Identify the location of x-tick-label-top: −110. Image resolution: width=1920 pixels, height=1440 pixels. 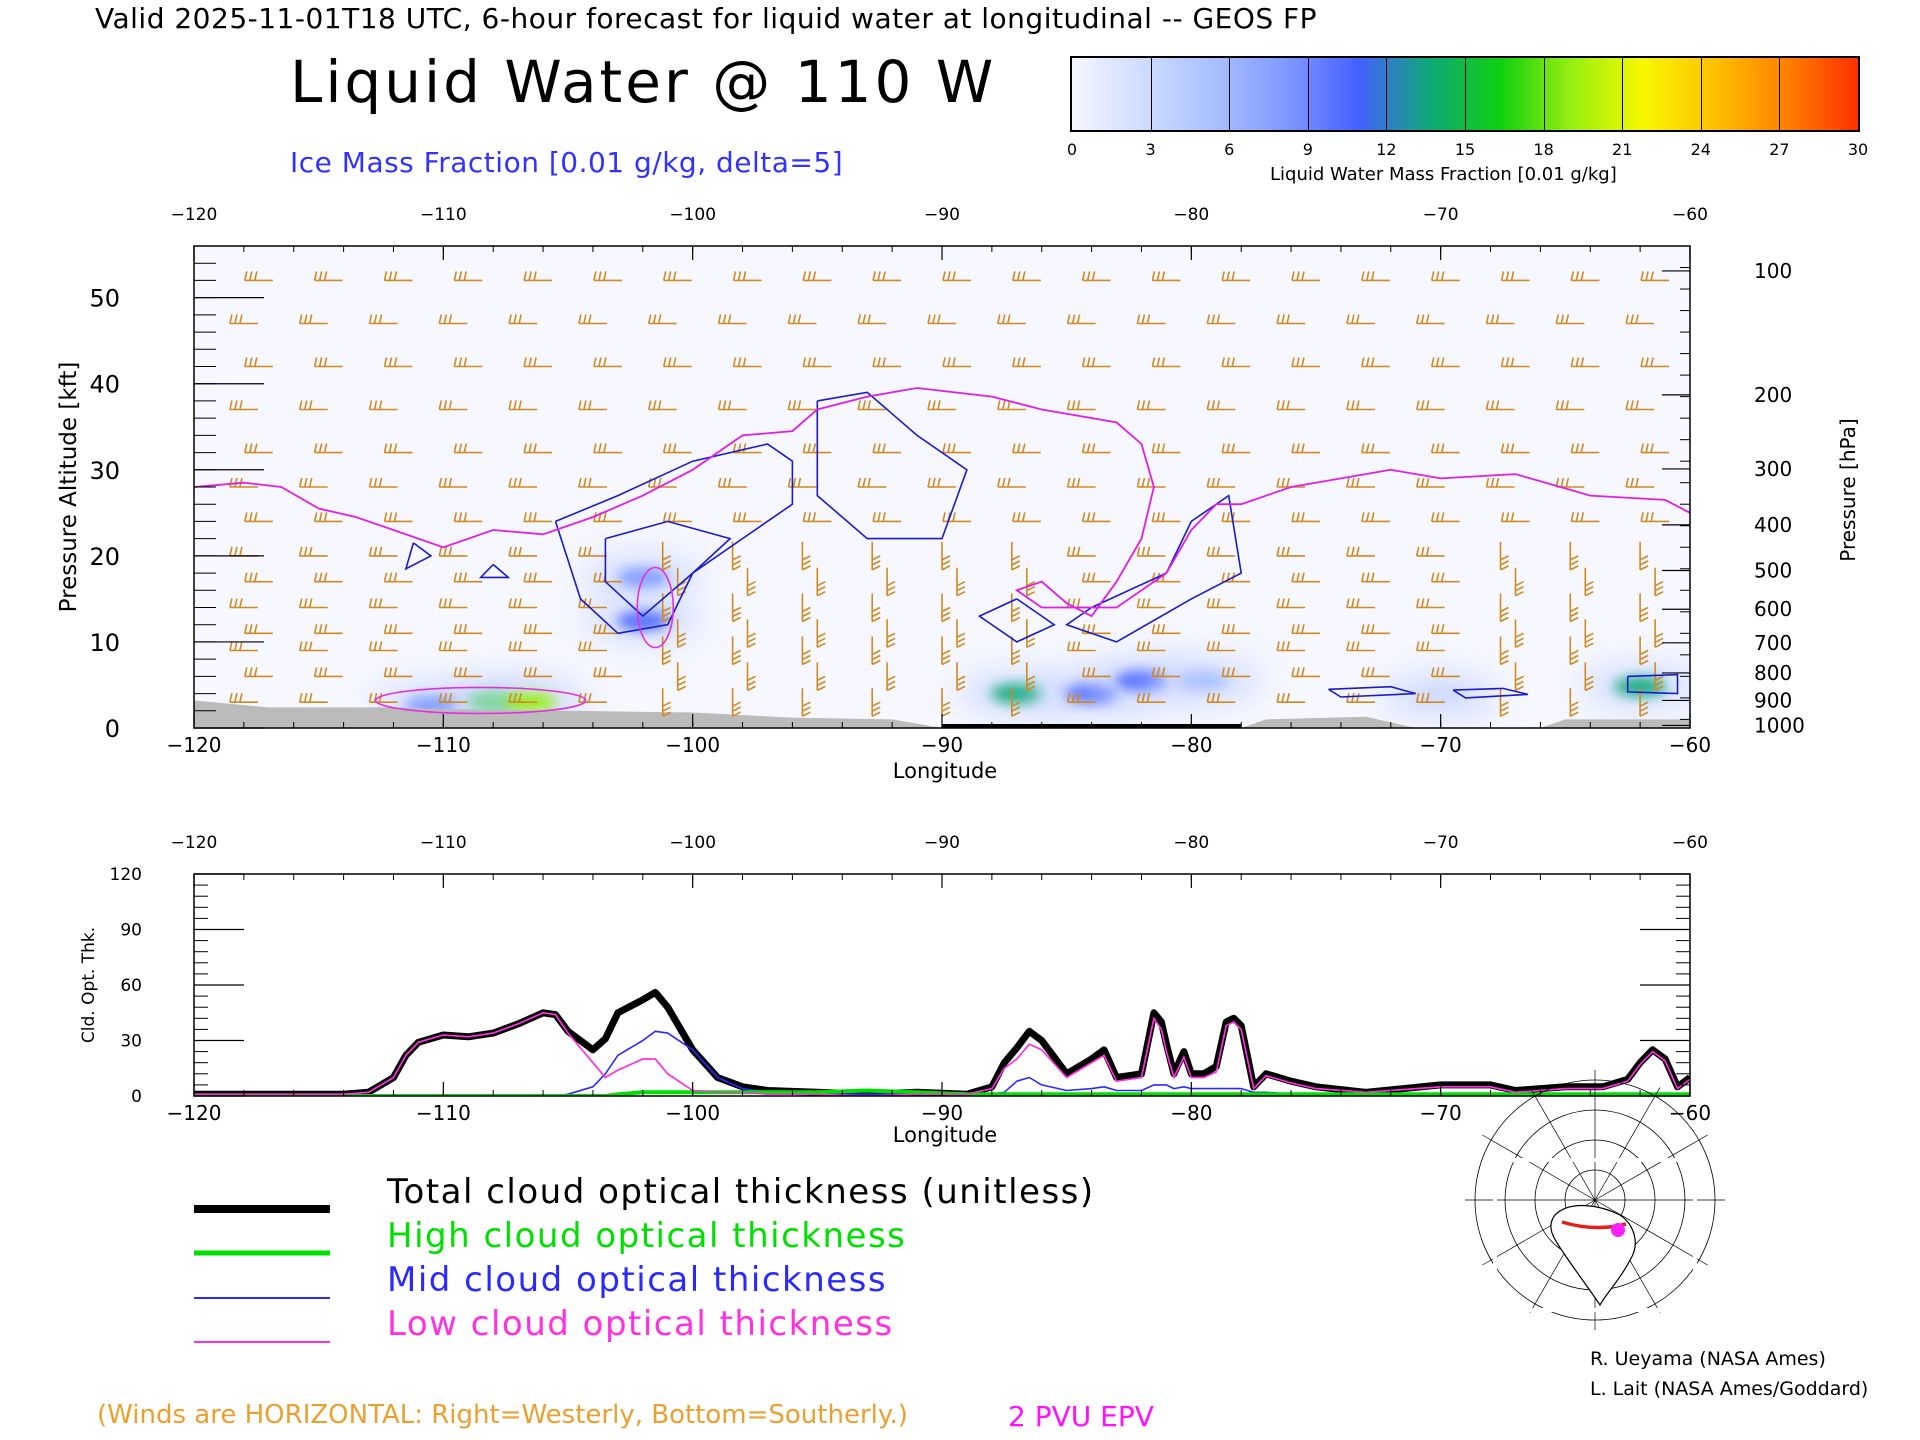
(443, 843).